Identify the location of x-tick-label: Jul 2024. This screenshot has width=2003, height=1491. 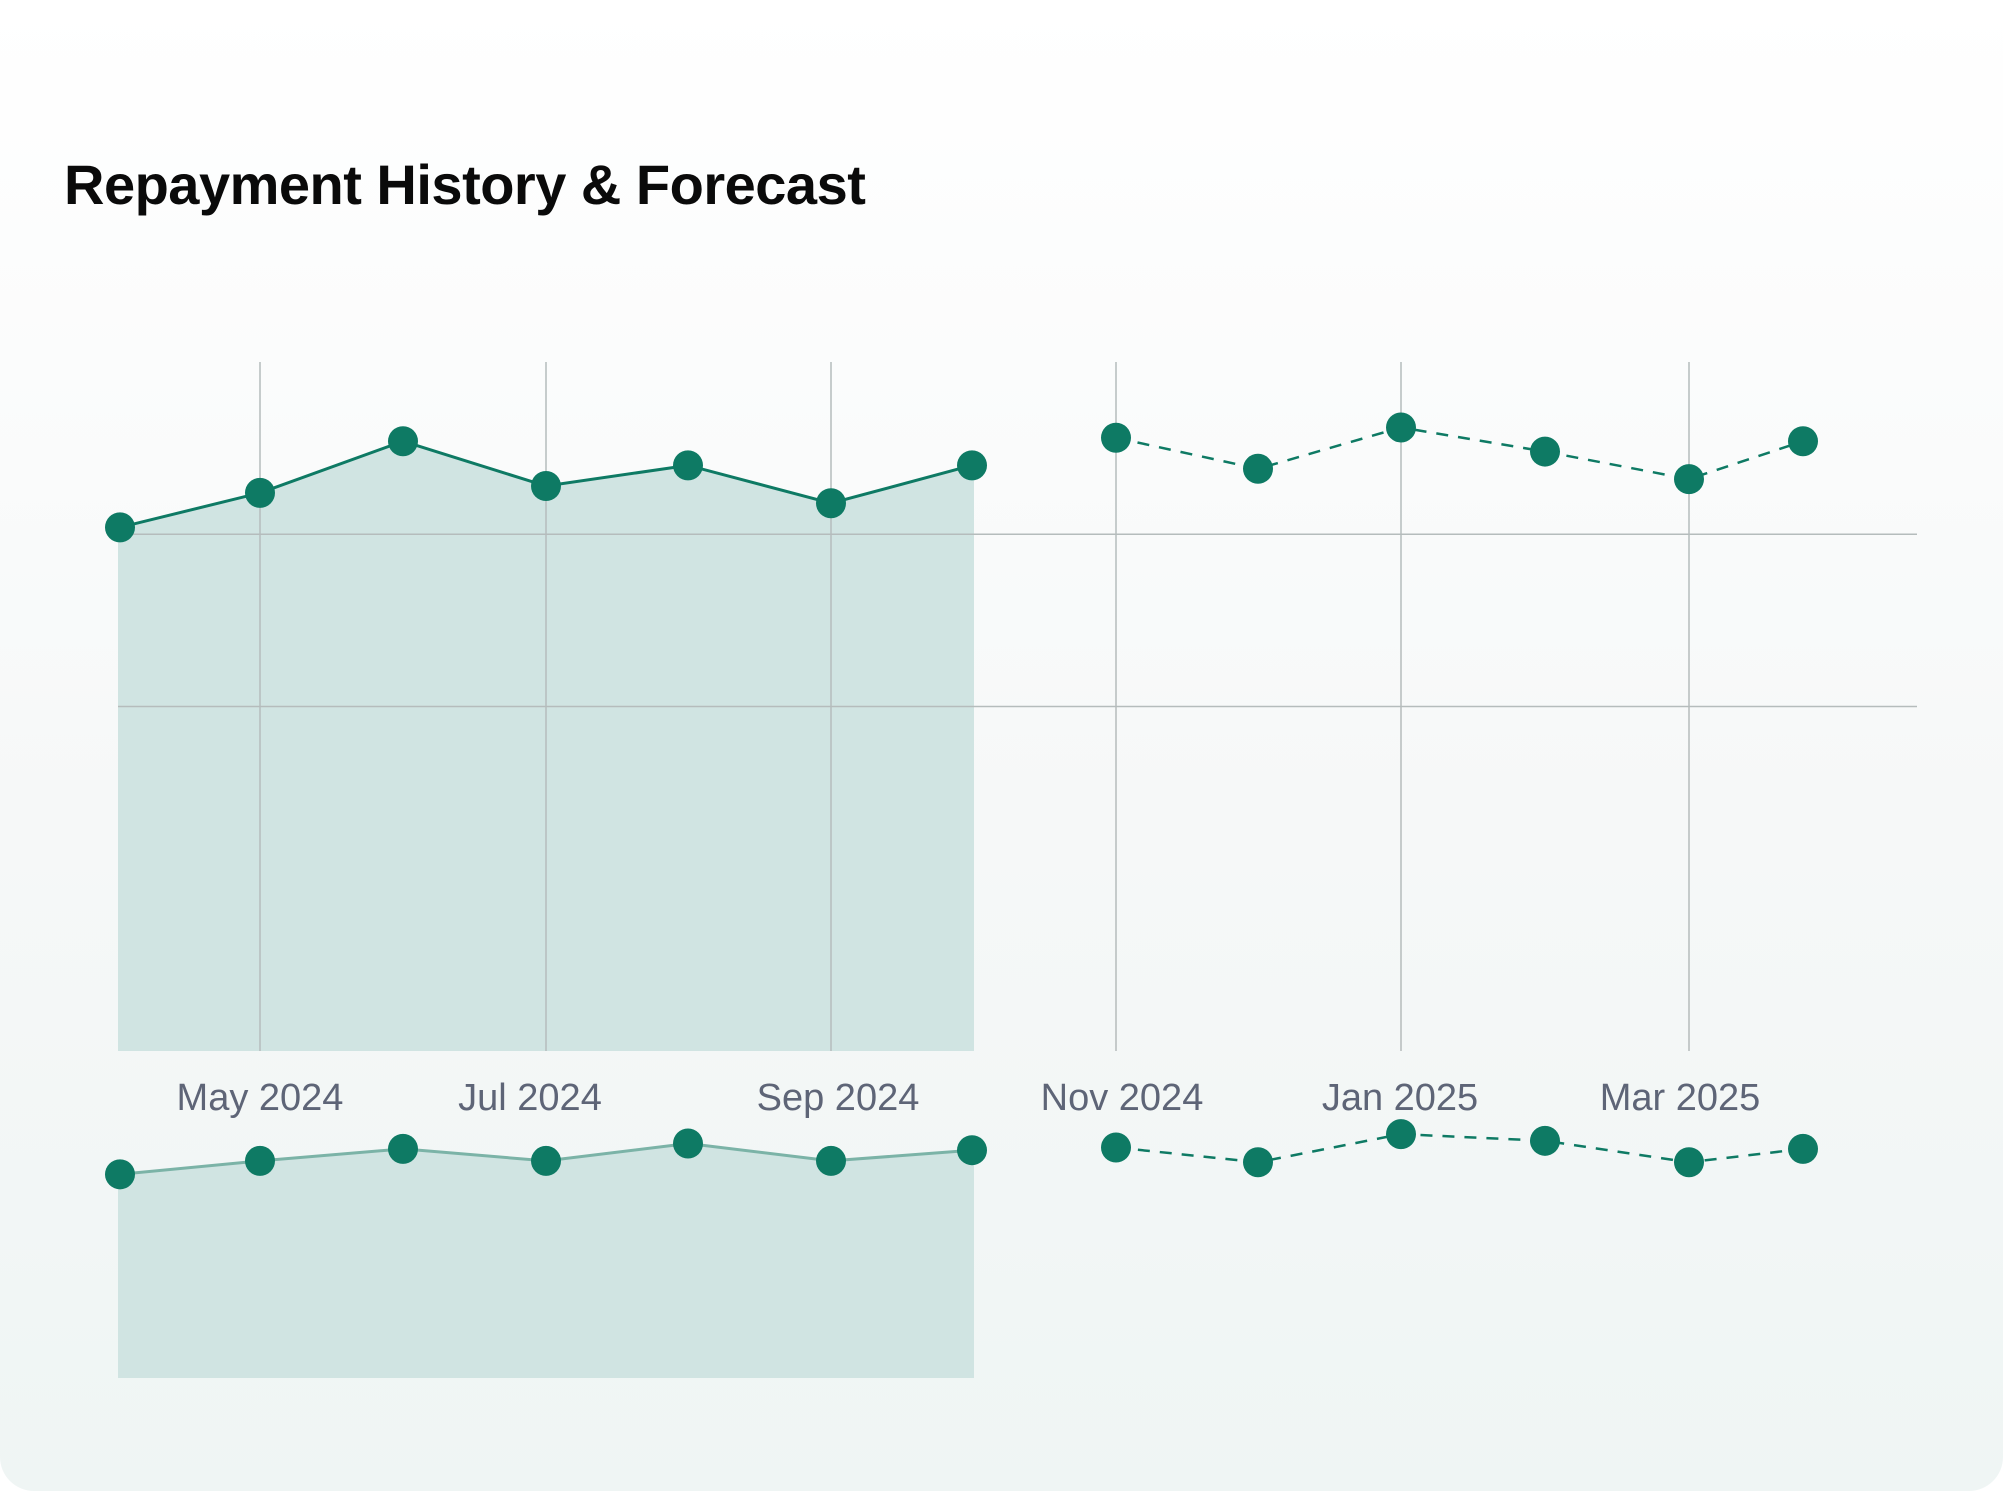
(530, 1098).